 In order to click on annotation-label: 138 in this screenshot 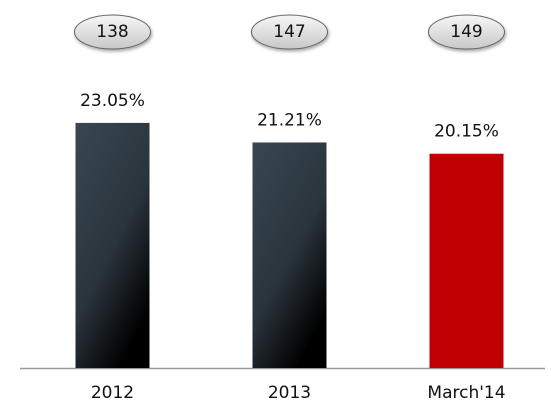, I will do `click(112, 32)`.